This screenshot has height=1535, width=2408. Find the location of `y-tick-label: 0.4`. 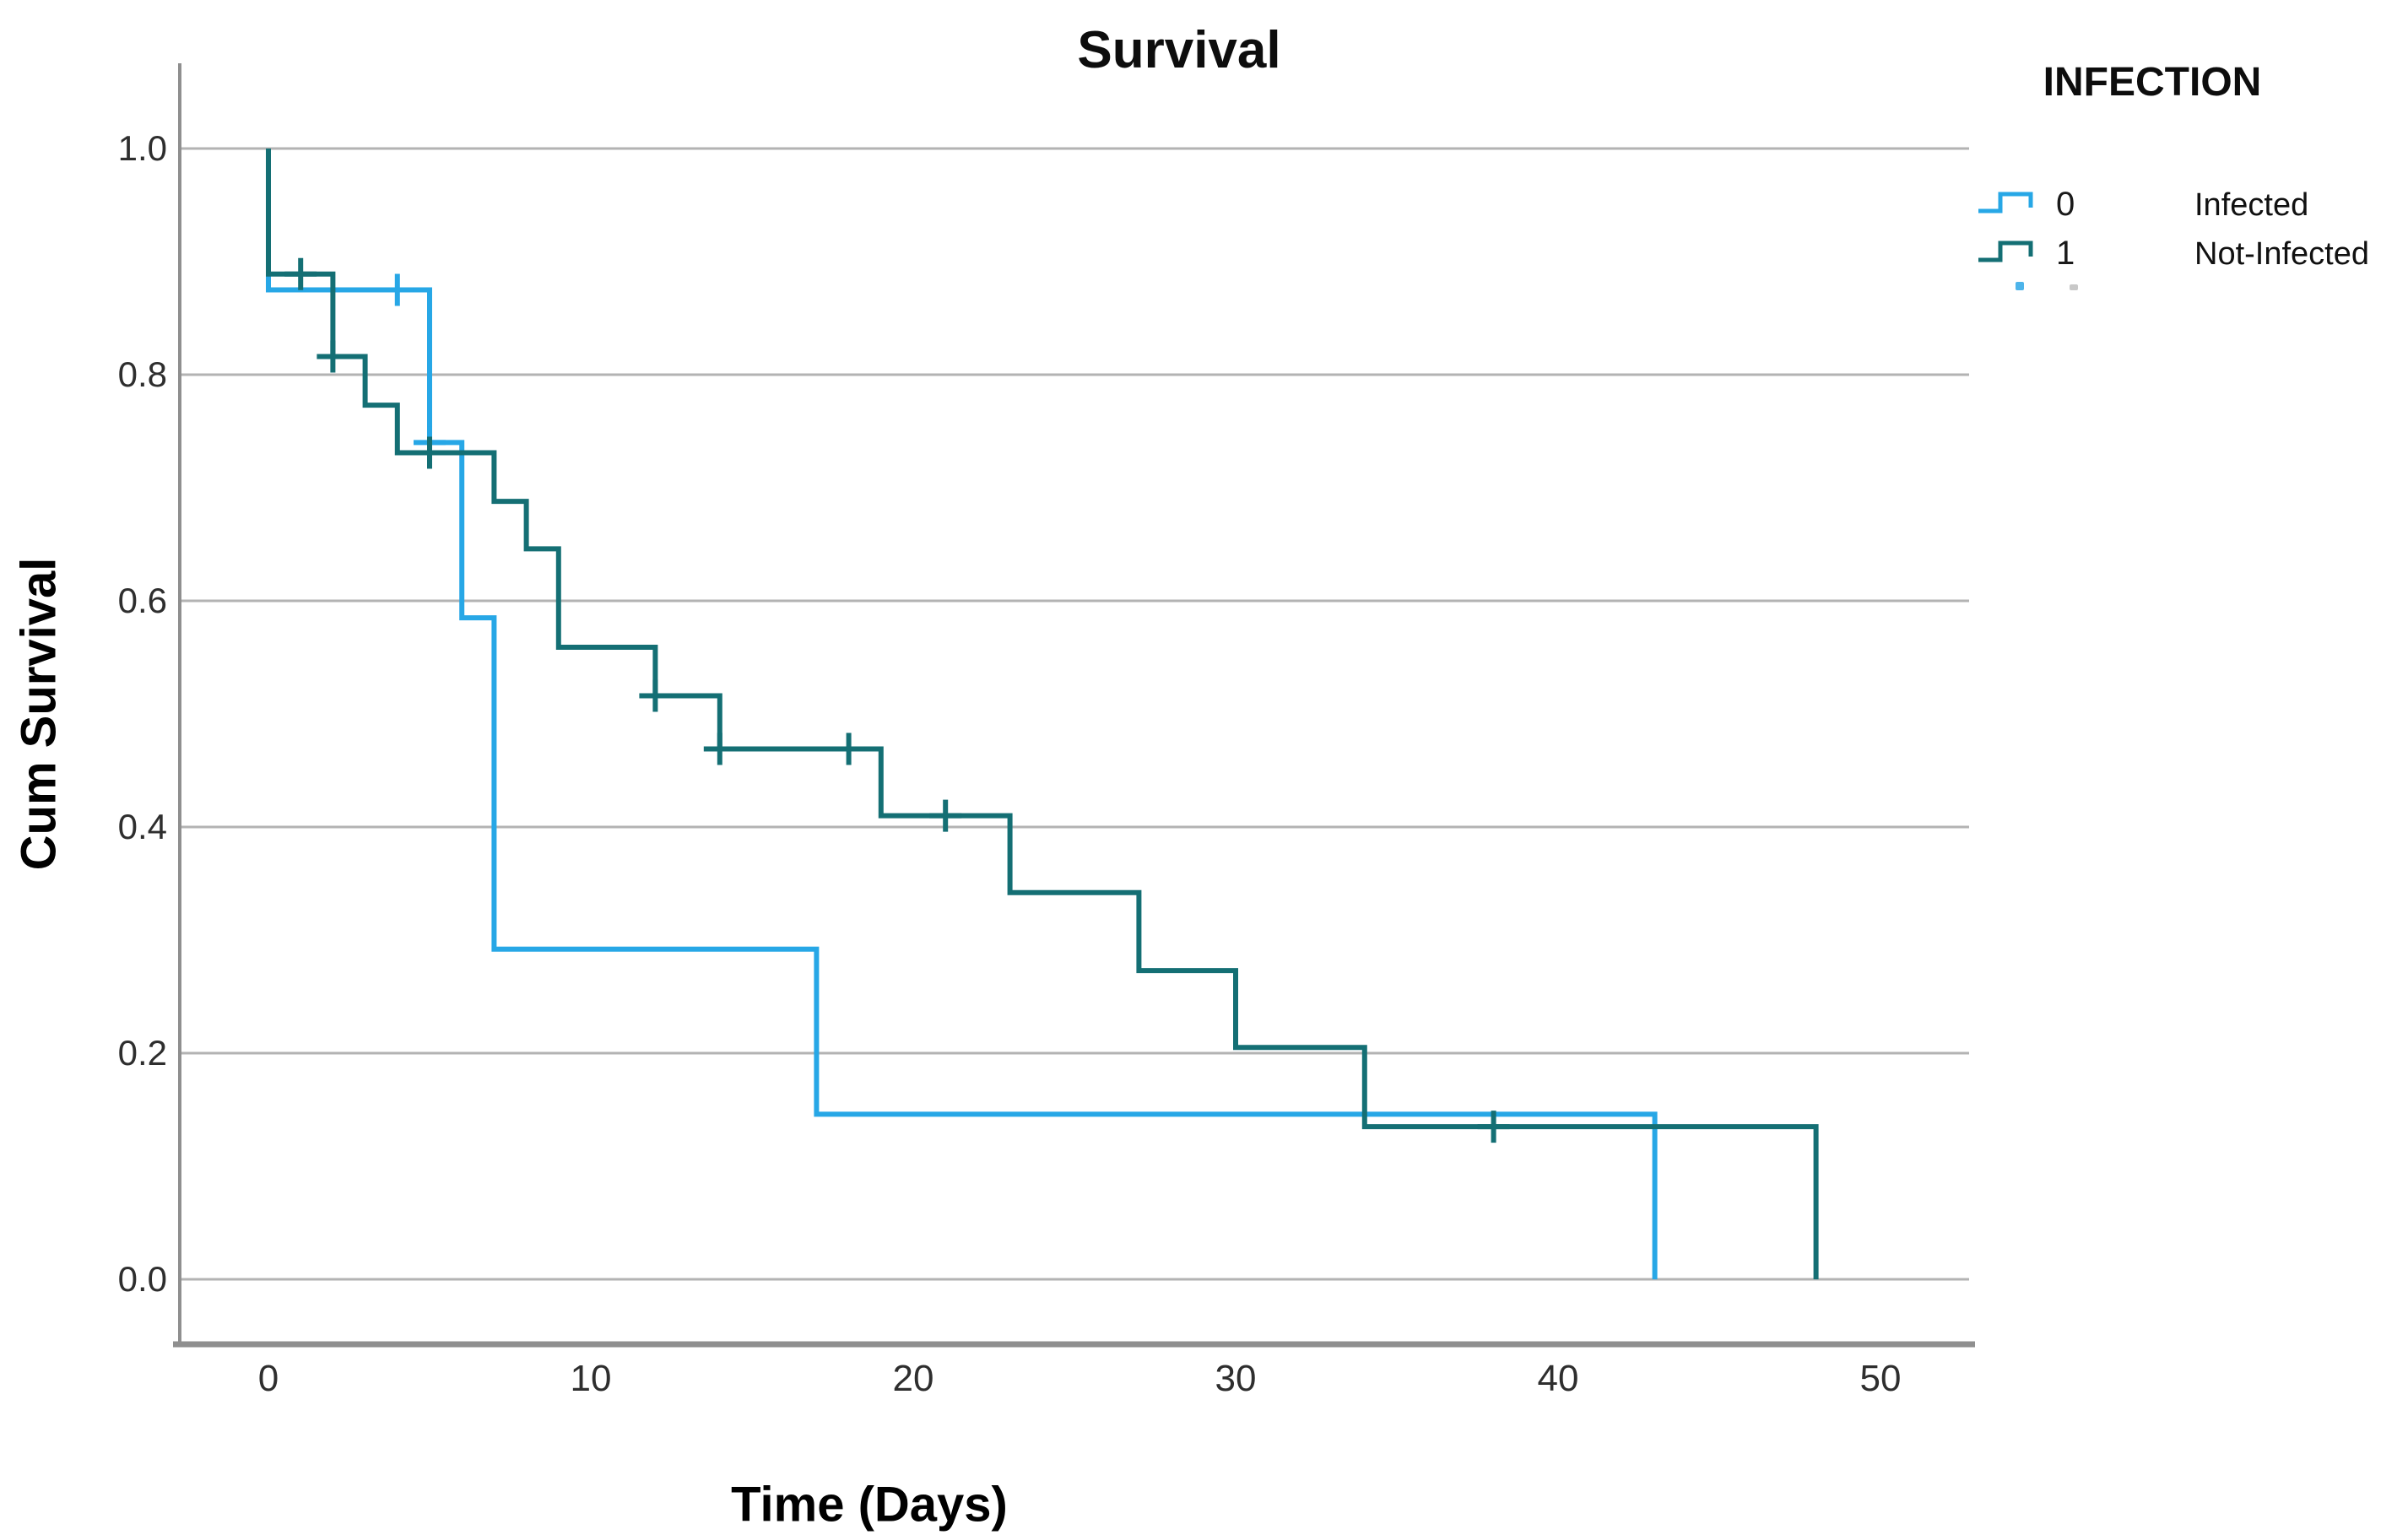

y-tick-label: 0.4 is located at coordinates (142, 826).